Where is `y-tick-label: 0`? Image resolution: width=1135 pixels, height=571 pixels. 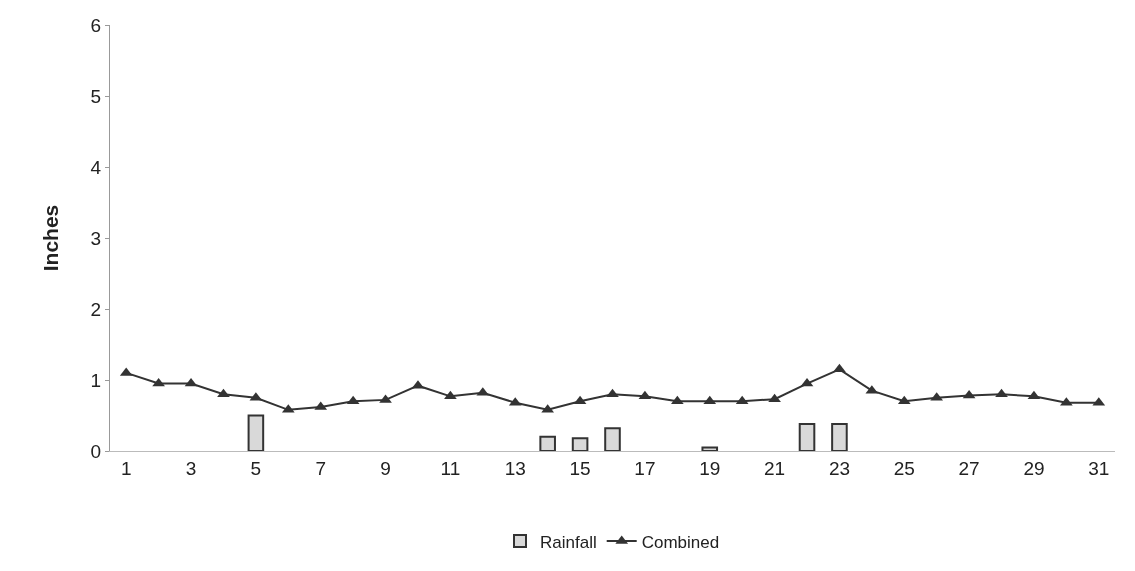 y-tick-label: 0 is located at coordinates (96, 451).